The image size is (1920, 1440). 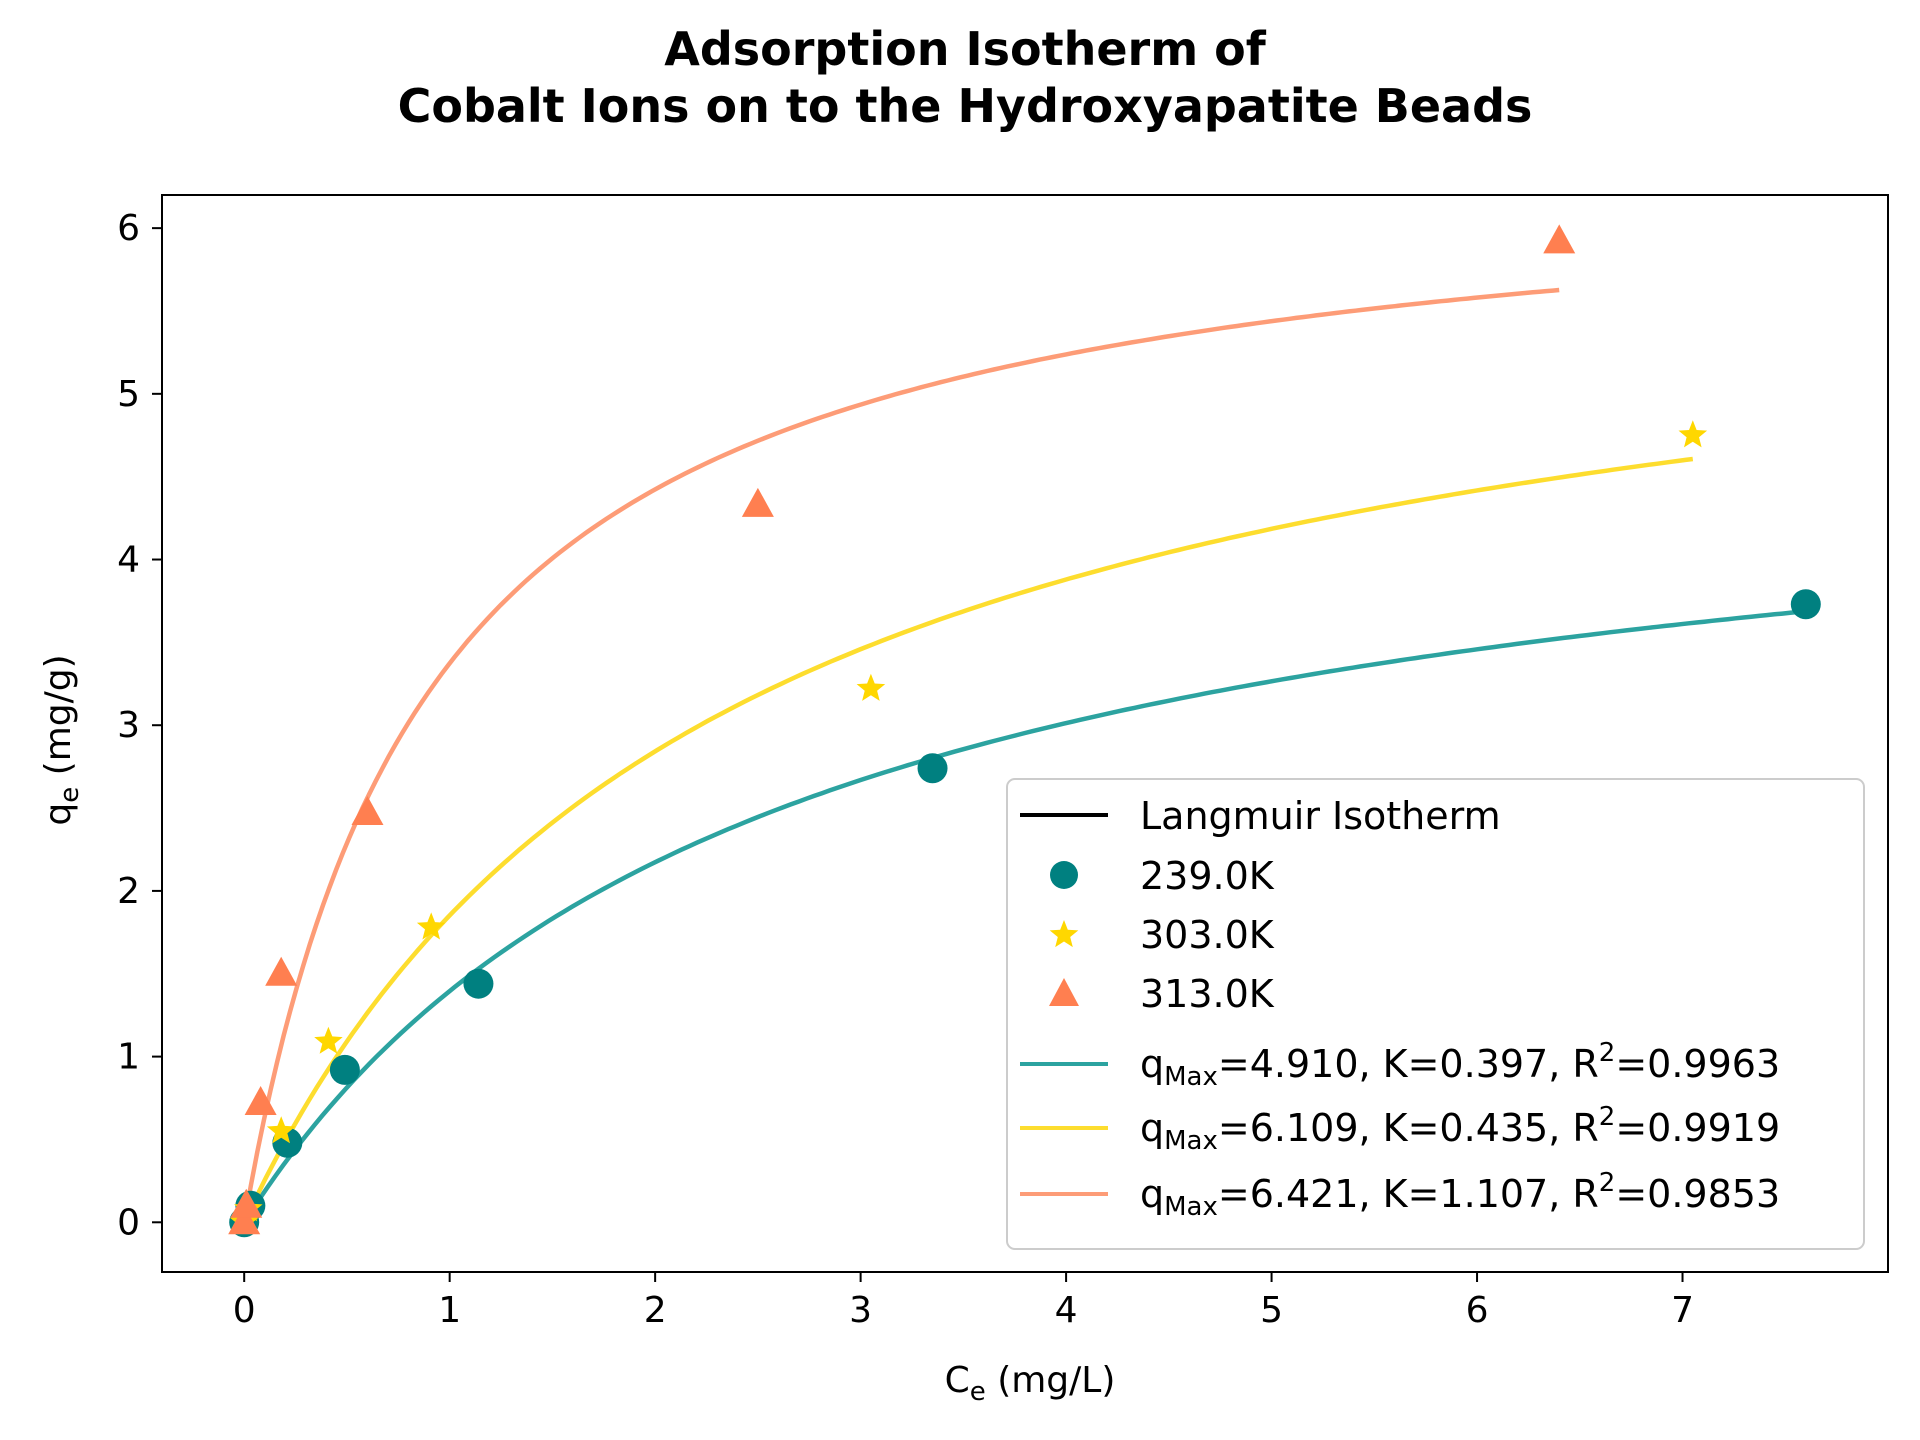 What do you see at coordinates (1030, 1383) in the screenshot?
I see `x-axis-label: Ce (mg/L)` at bounding box center [1030, 1383].